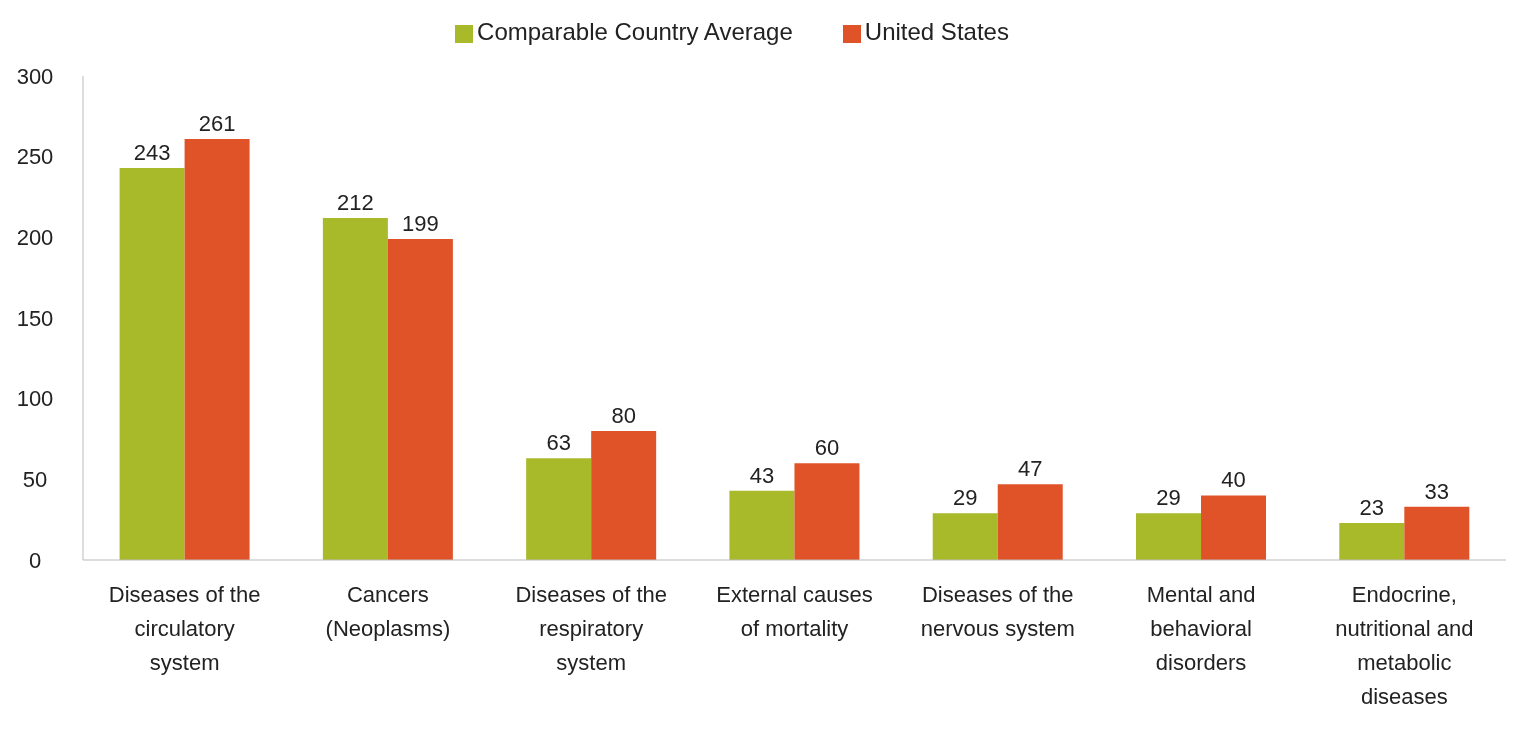 This screenshot has height=743, width=1524. What do you see at coordinates (35, 318) in the screenshot?
I see `y-tick-label: 150` at bounding box center [35, 318].